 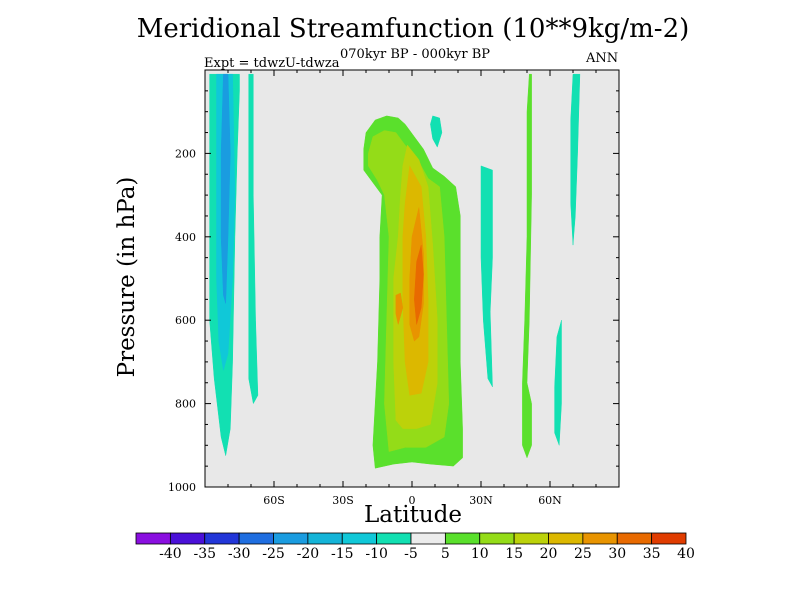 I want to click on colorbar-label: 35, so click(x=652, y=554).